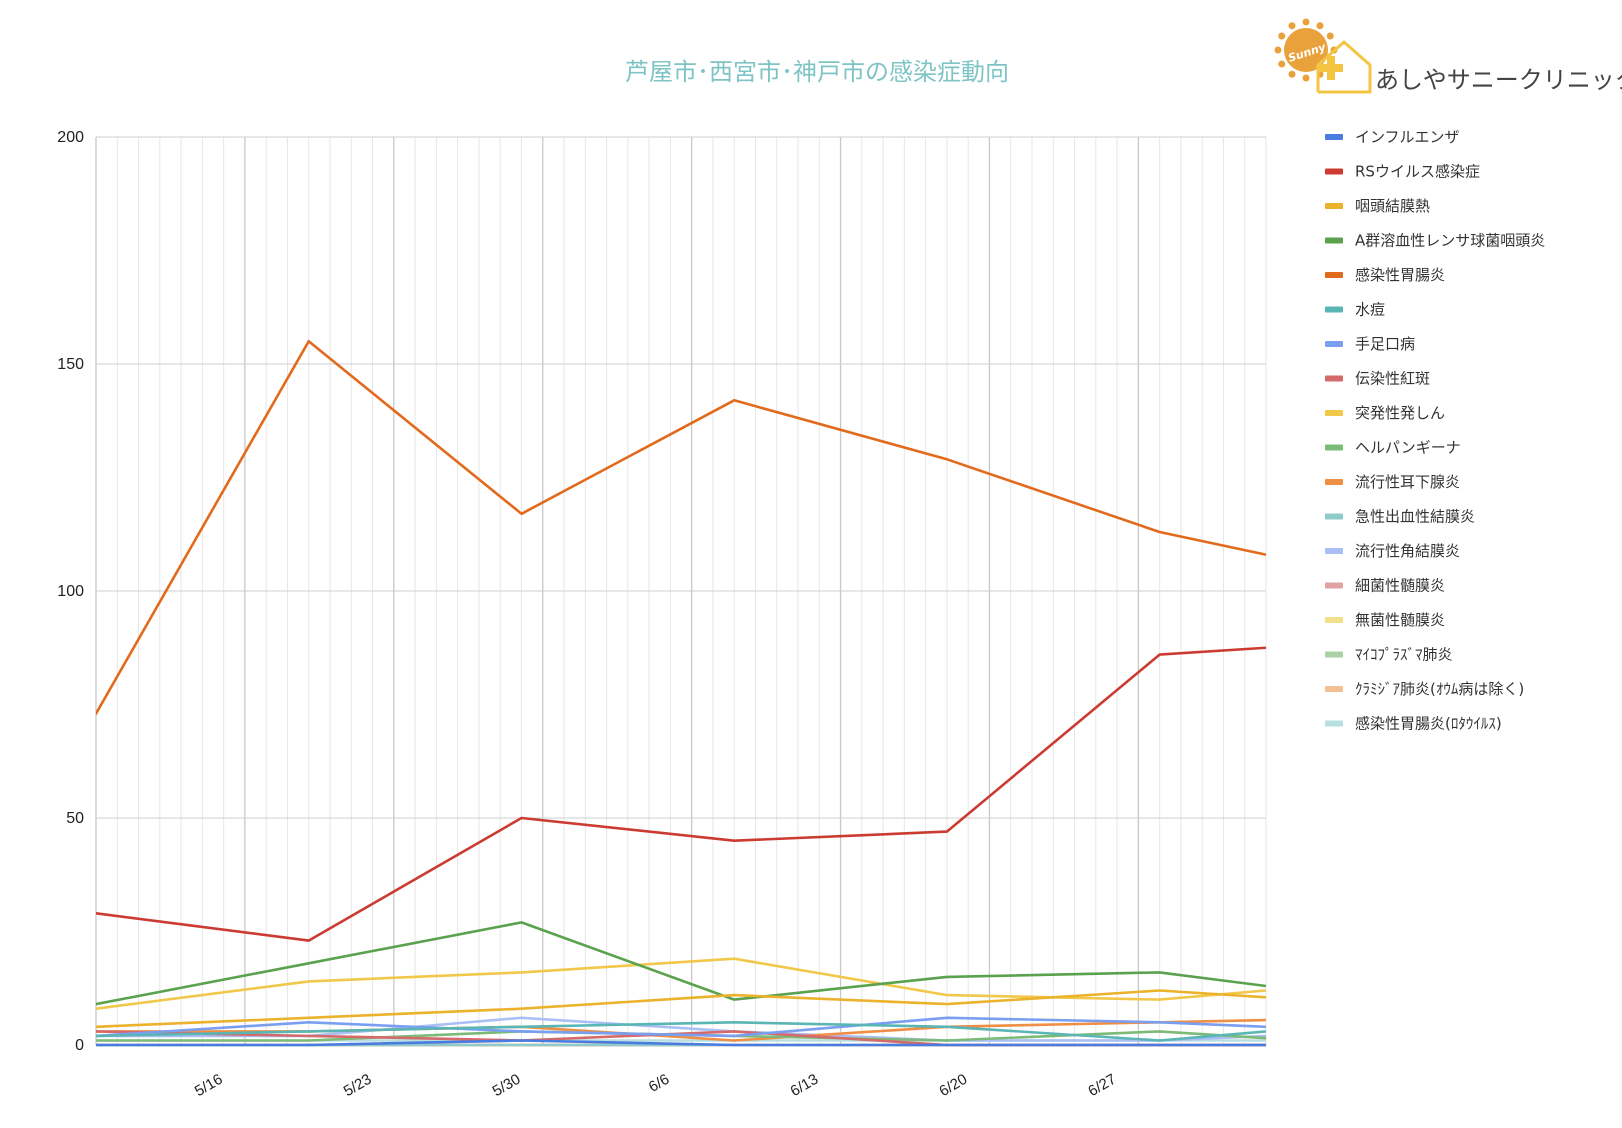 Image resolution: width=1622 pixels, height=1128 pixels. What do you see at coordinates (70, 137) in the screenshot?
I see `y-tick-label: 200` at bounding box center [70, 137].